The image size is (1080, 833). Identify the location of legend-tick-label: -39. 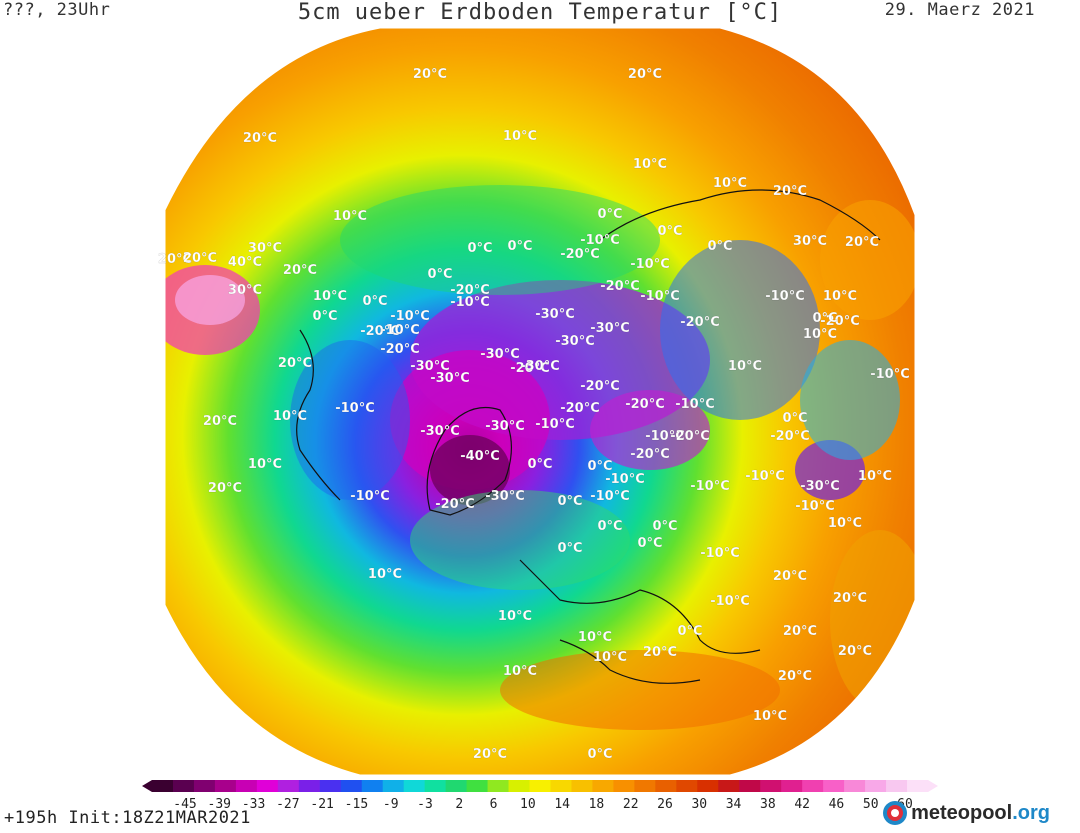
(219, 804).